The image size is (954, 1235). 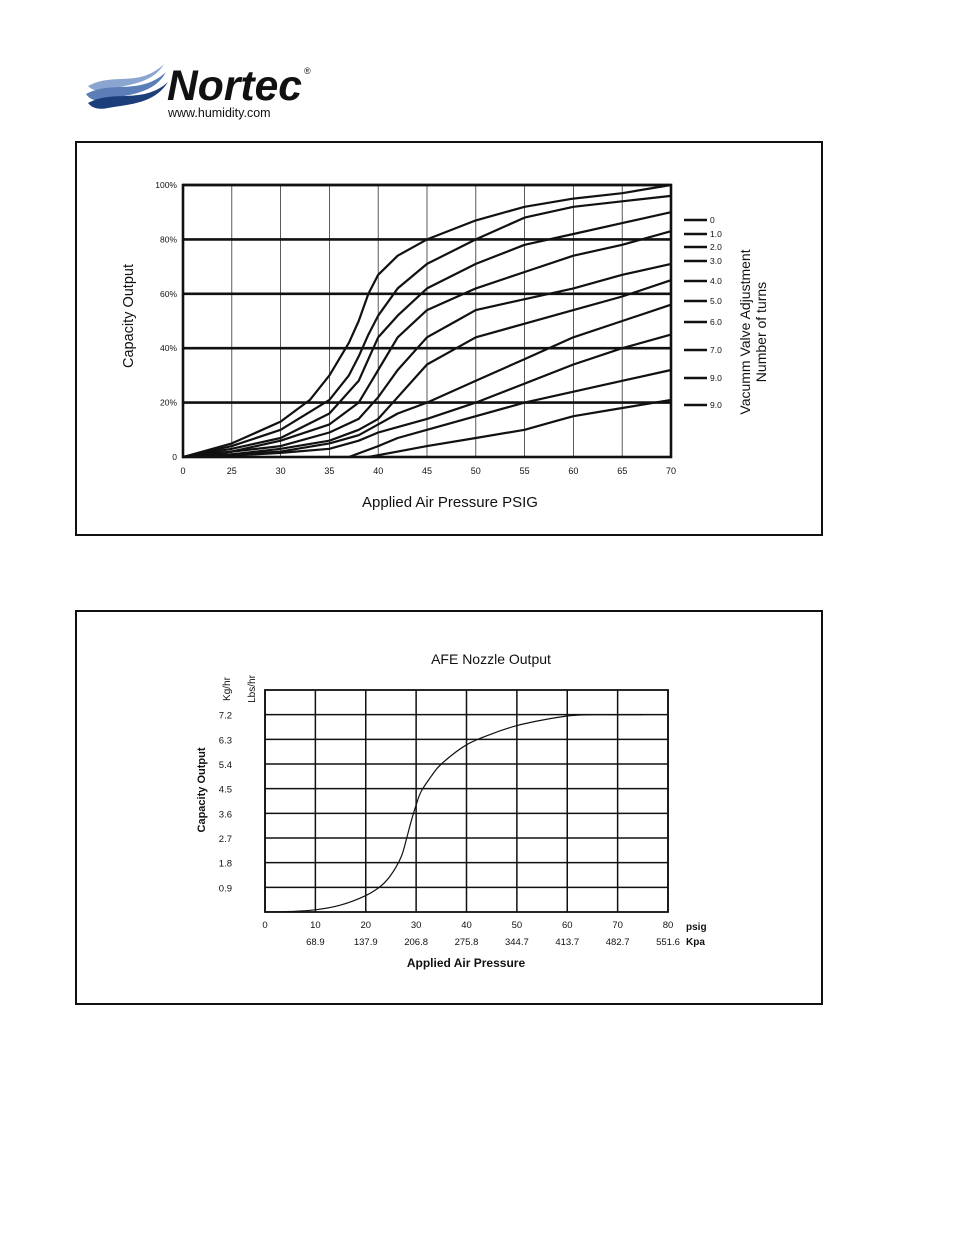 I want to click on chart1-ylabel: Capacity Output, so click(x=129, y=316).